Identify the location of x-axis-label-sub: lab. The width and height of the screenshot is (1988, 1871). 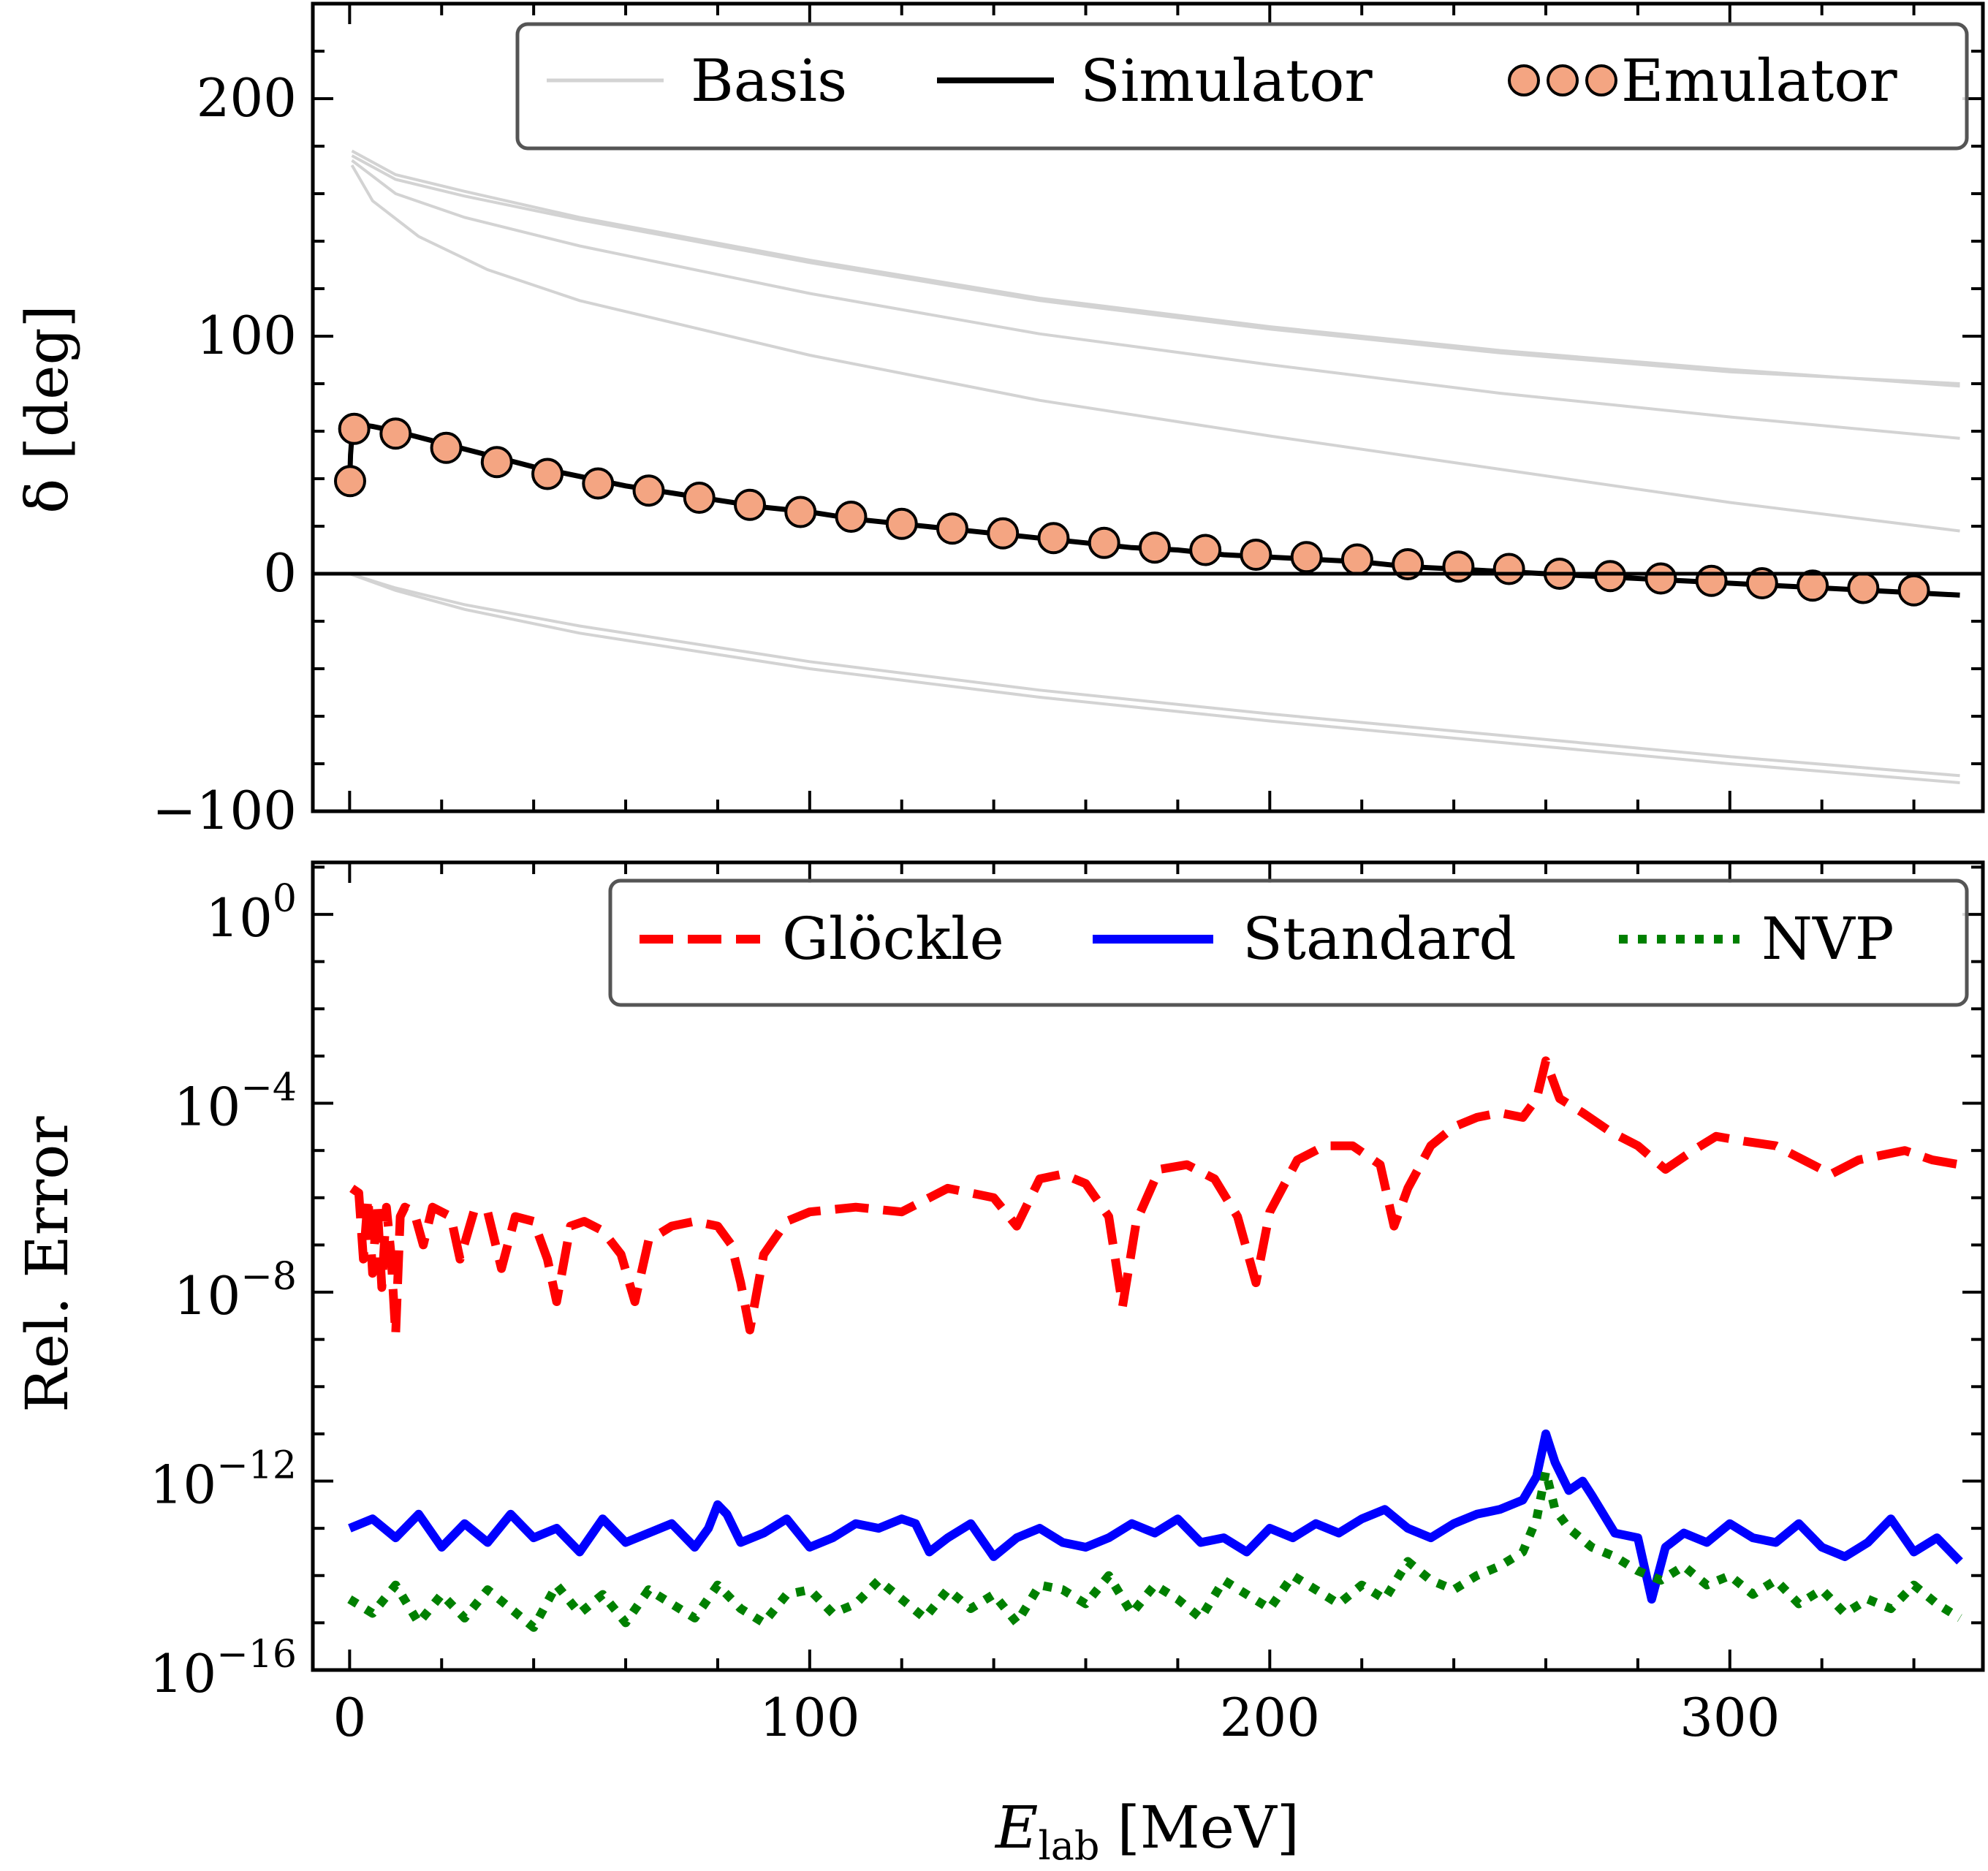
(1068, 1846).